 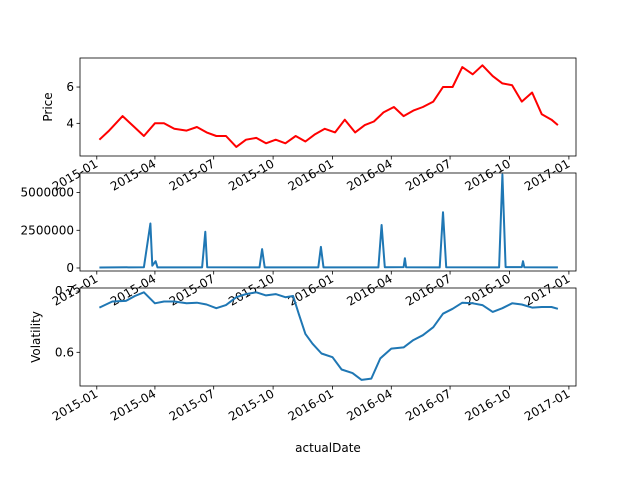 What do you see at coordinates (73, 105) in the screenshot?
I see `price-y-ticks: 46` at bounding box center [73, 105].